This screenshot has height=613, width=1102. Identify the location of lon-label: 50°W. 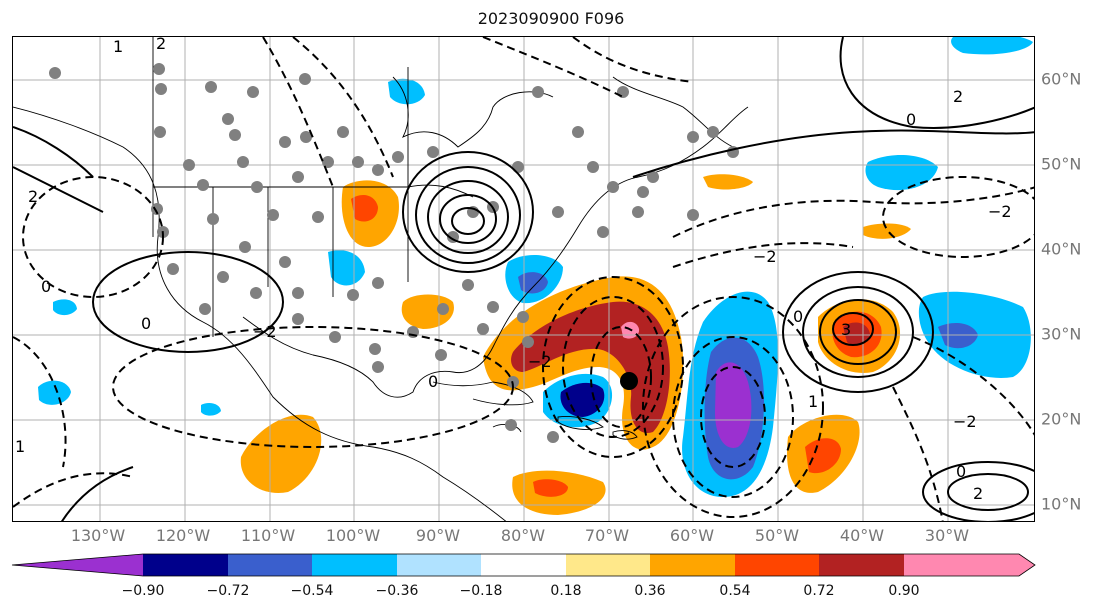
(777, 535).